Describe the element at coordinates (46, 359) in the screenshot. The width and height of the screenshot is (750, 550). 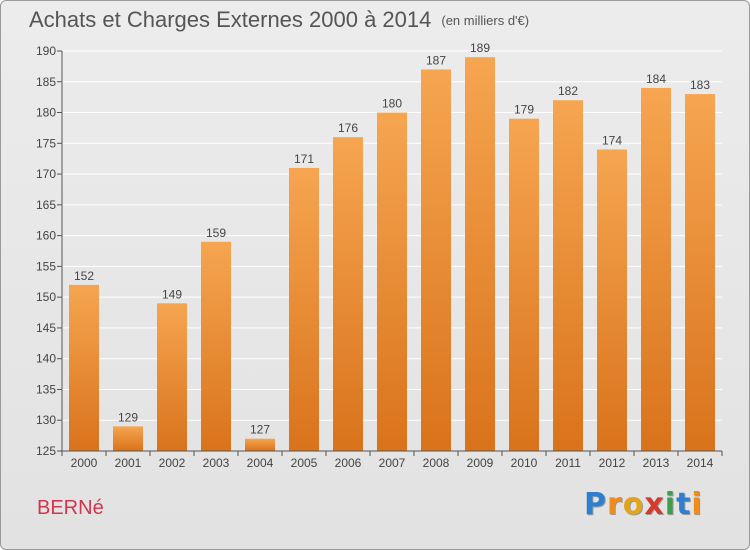
I see `y-tick-label: 140` at that location.